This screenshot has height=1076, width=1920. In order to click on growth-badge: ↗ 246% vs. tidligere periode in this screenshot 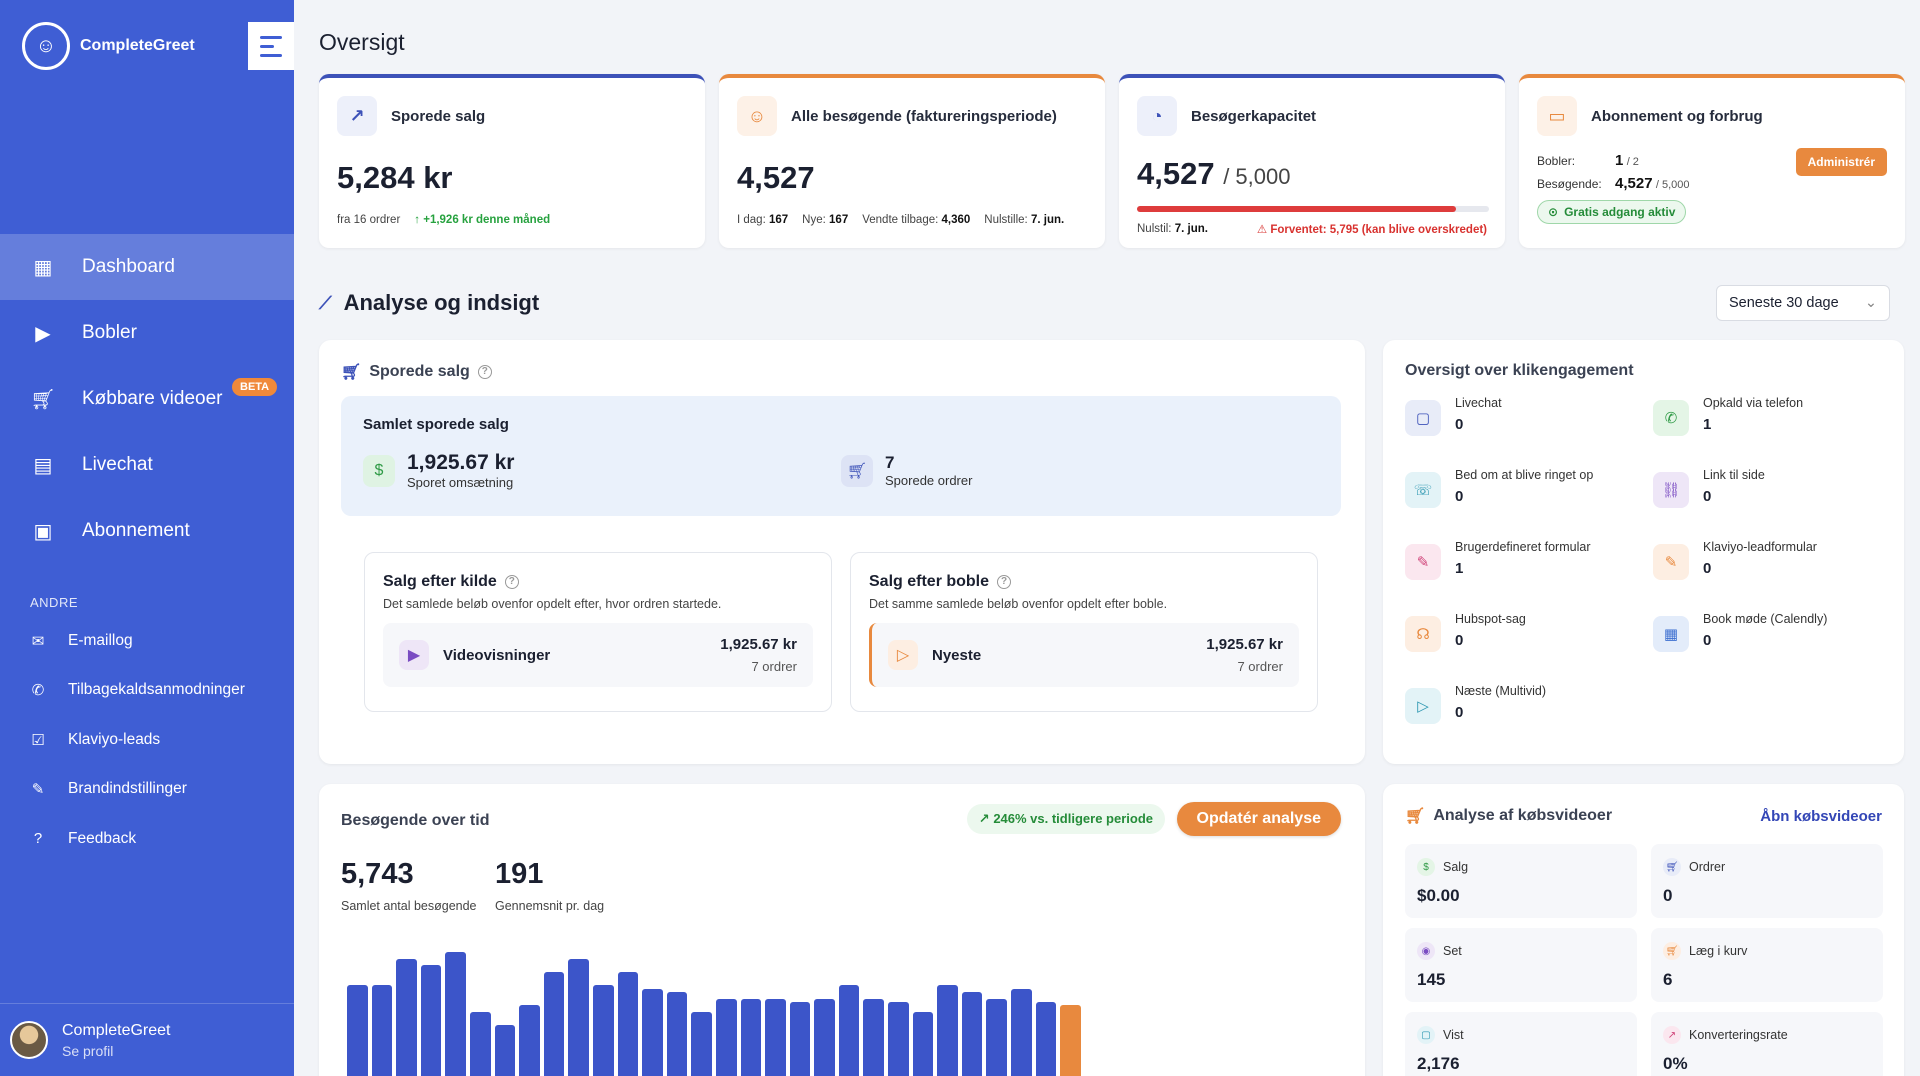, I will do `click(1065, 819)`.